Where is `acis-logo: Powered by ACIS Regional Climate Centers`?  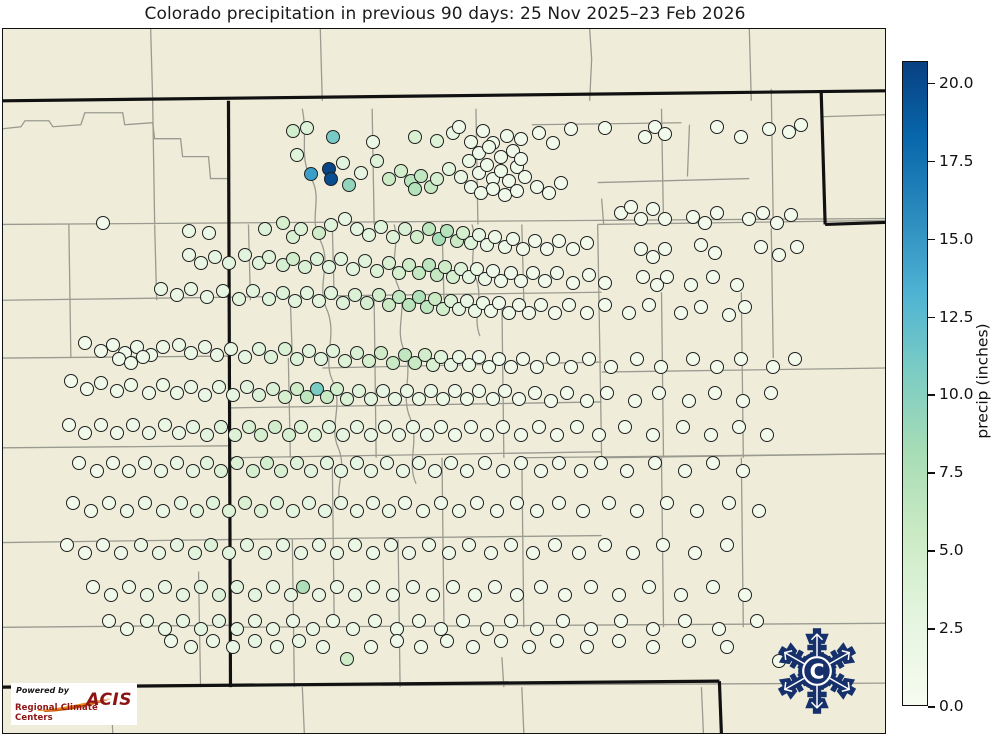
acis-logo: Powered by ACIS Regional Climate Centers is located at coordinates (74, 704).